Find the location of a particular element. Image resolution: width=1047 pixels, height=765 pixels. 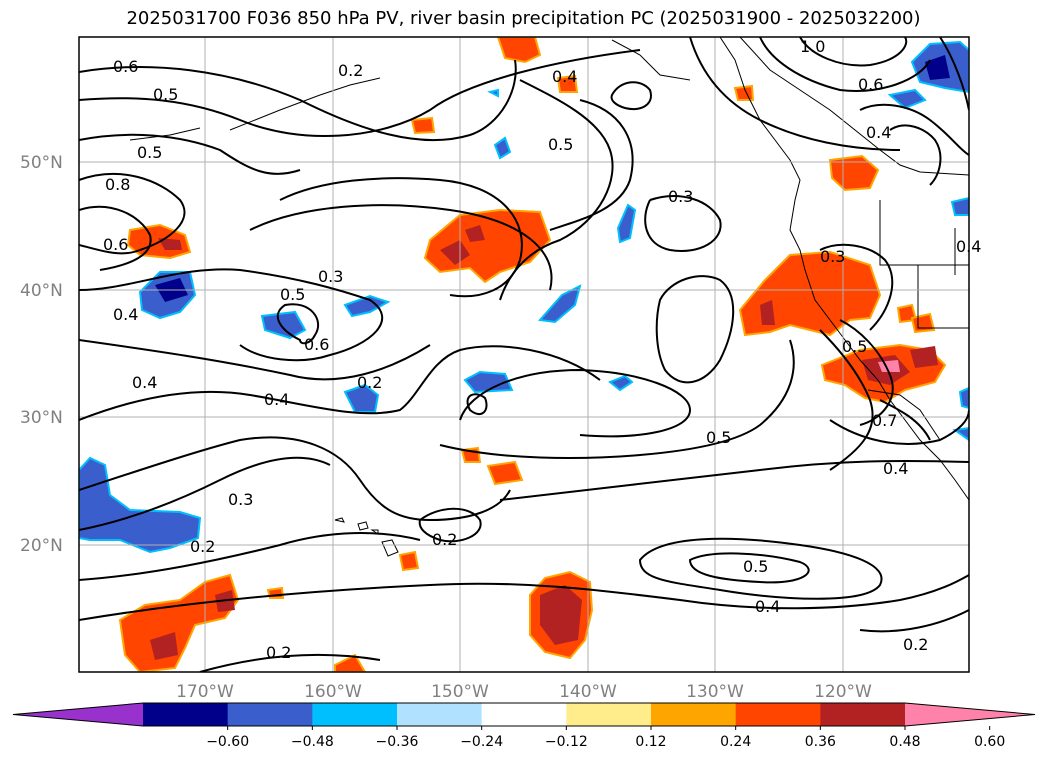

contour-label: 0.8 is located at coordinates (117, 184).